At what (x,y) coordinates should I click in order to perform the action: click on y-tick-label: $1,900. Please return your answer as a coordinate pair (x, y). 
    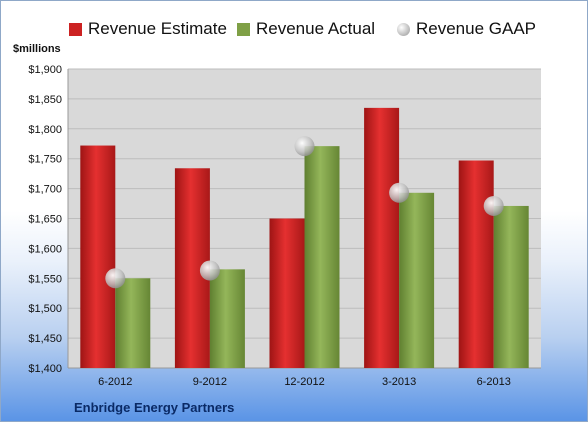
    Looking at the image, I should click on (45, 70).